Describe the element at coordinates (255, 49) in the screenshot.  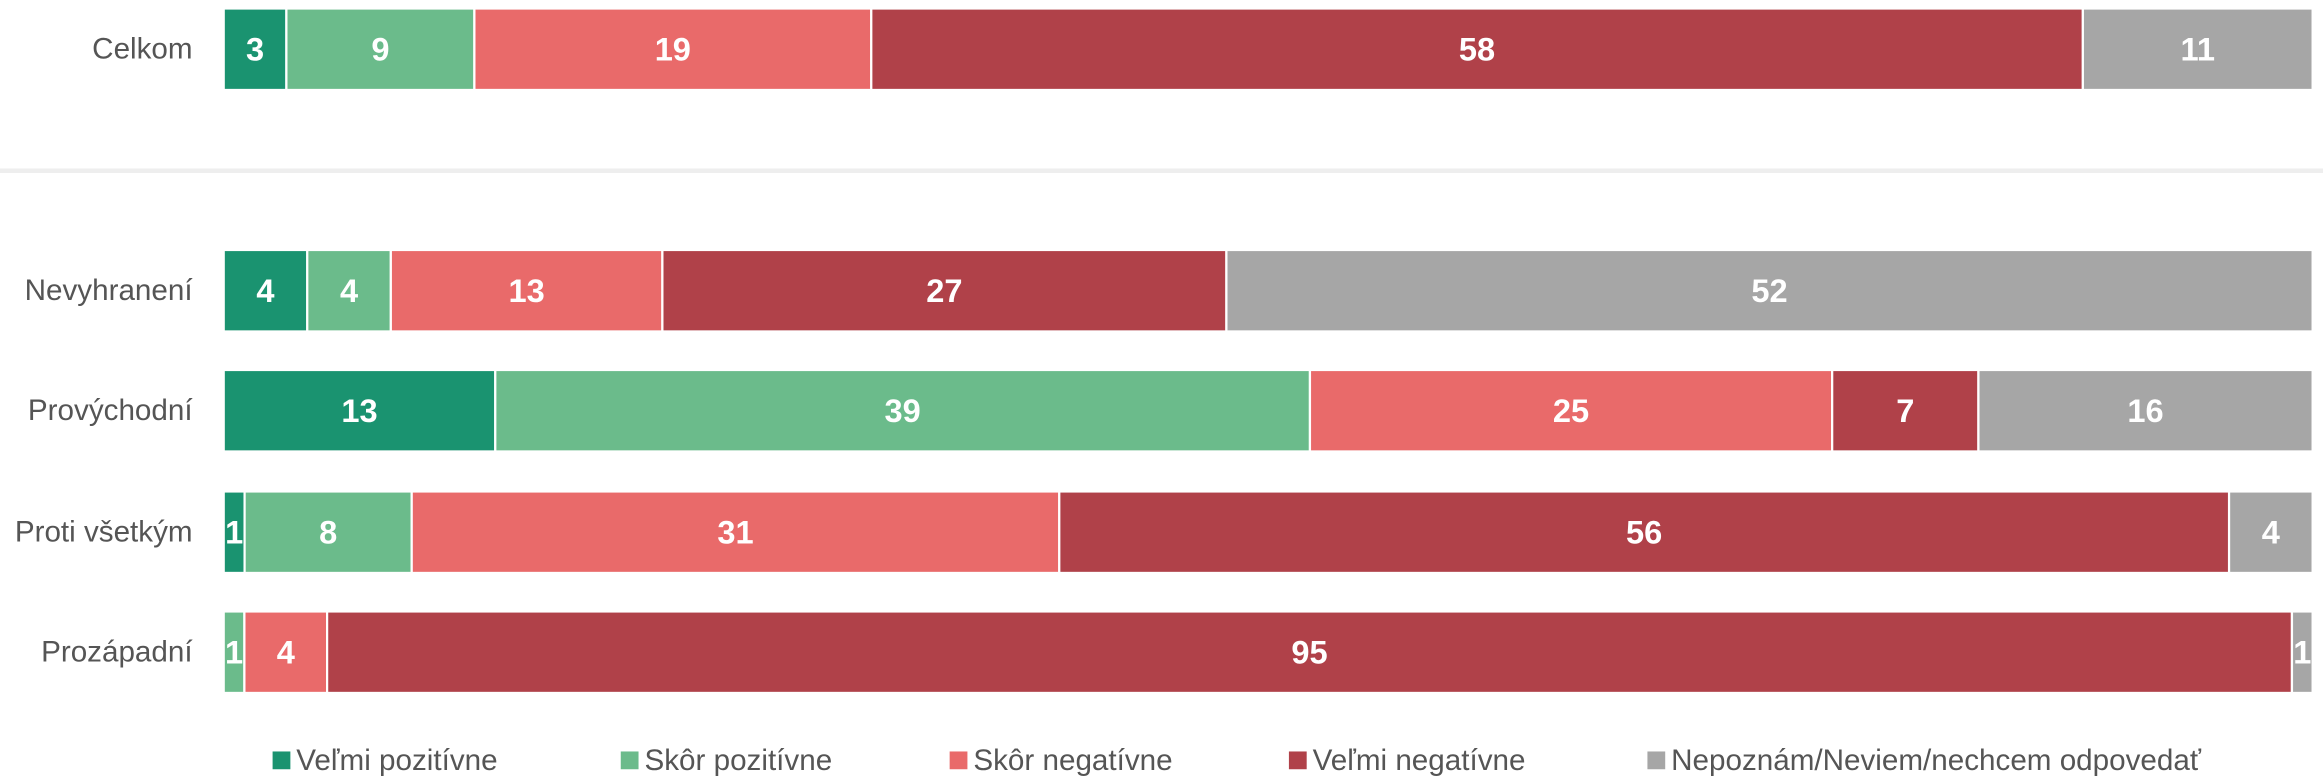
I see `value-label: 3` at that location.